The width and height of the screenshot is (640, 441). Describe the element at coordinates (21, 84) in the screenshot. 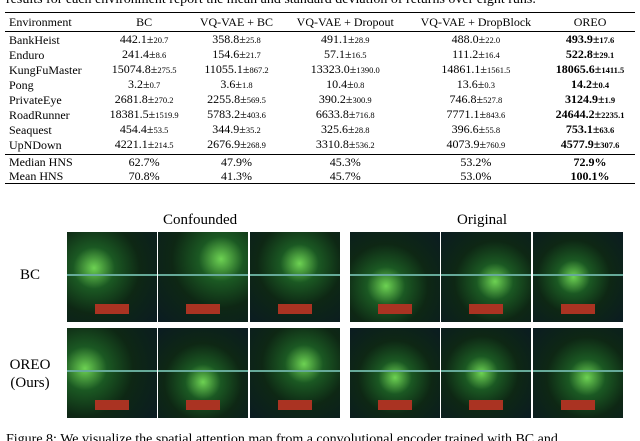

I see `cell: Pong` at that location.